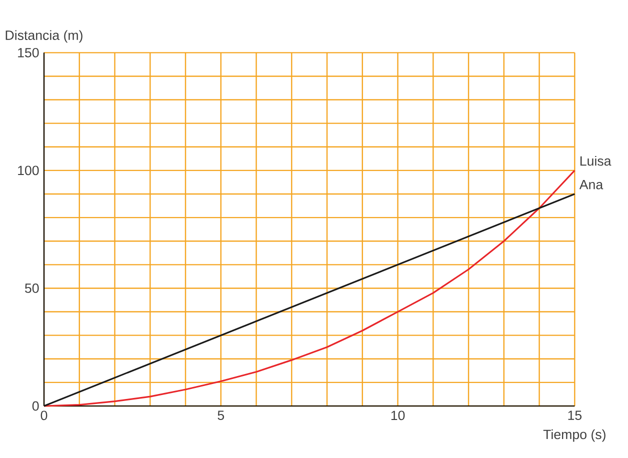  What do you see at coordinates (596, 161) in the screenshot?
I see `series-label: Luisa` at bounding box center [596, 161].